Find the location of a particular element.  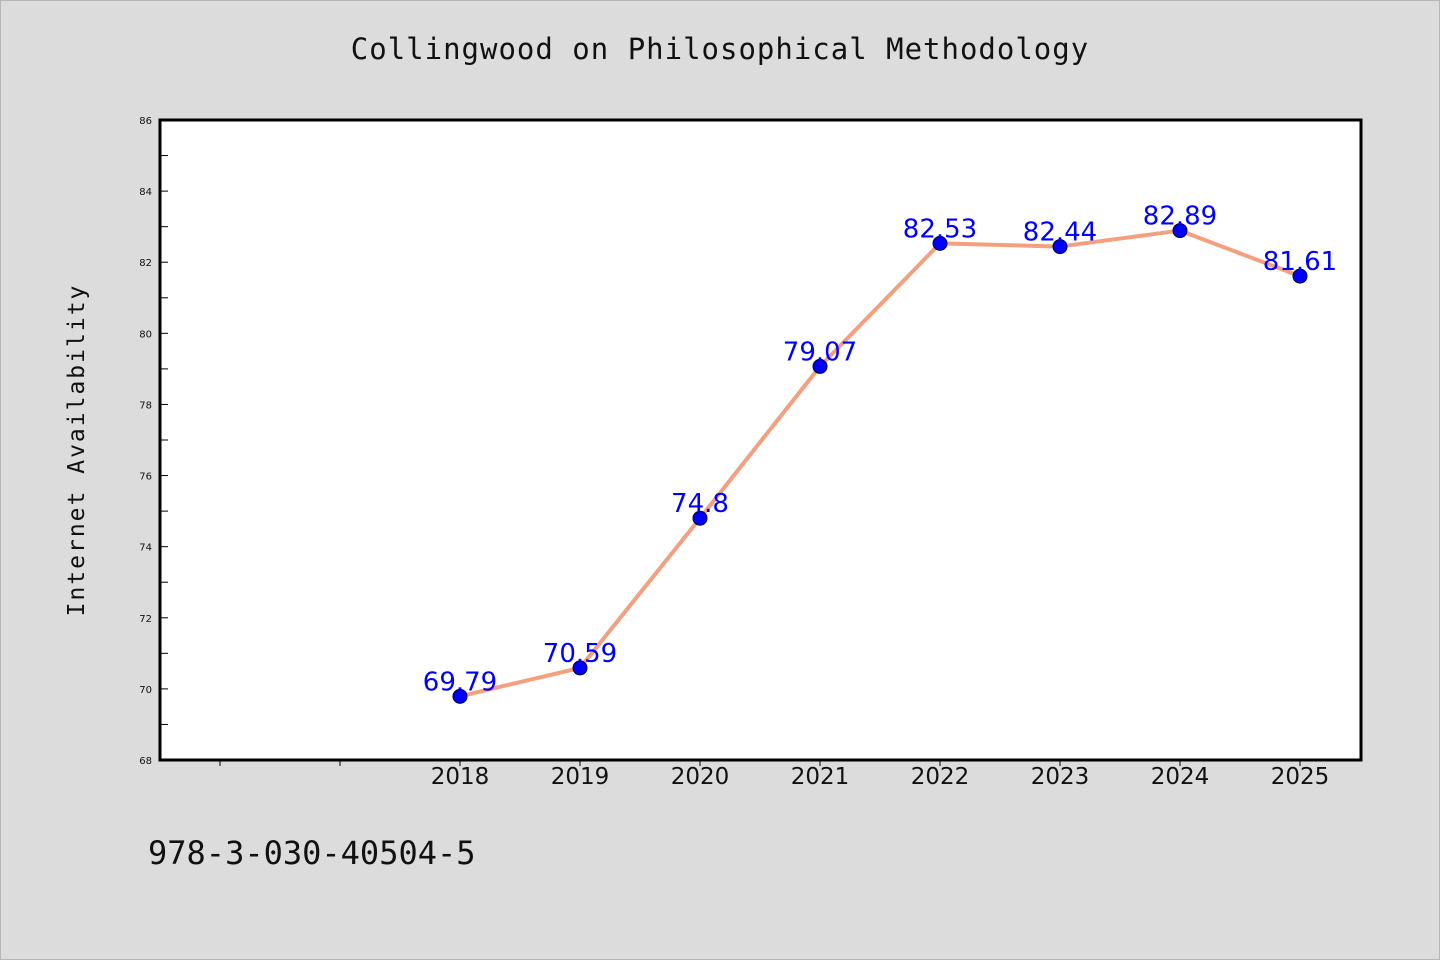

y-tick-label: 82 is located at coordinates (145, 263).